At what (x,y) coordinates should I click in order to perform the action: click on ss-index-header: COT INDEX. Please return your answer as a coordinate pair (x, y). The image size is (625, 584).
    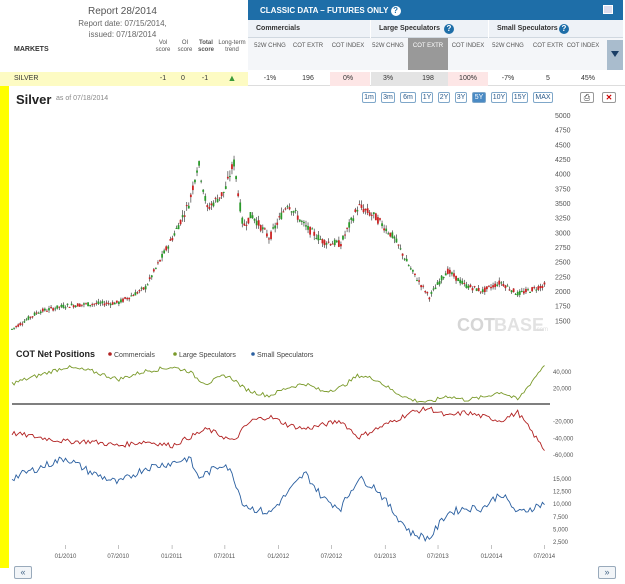
    Looking at the image, I should click on (583, 46).